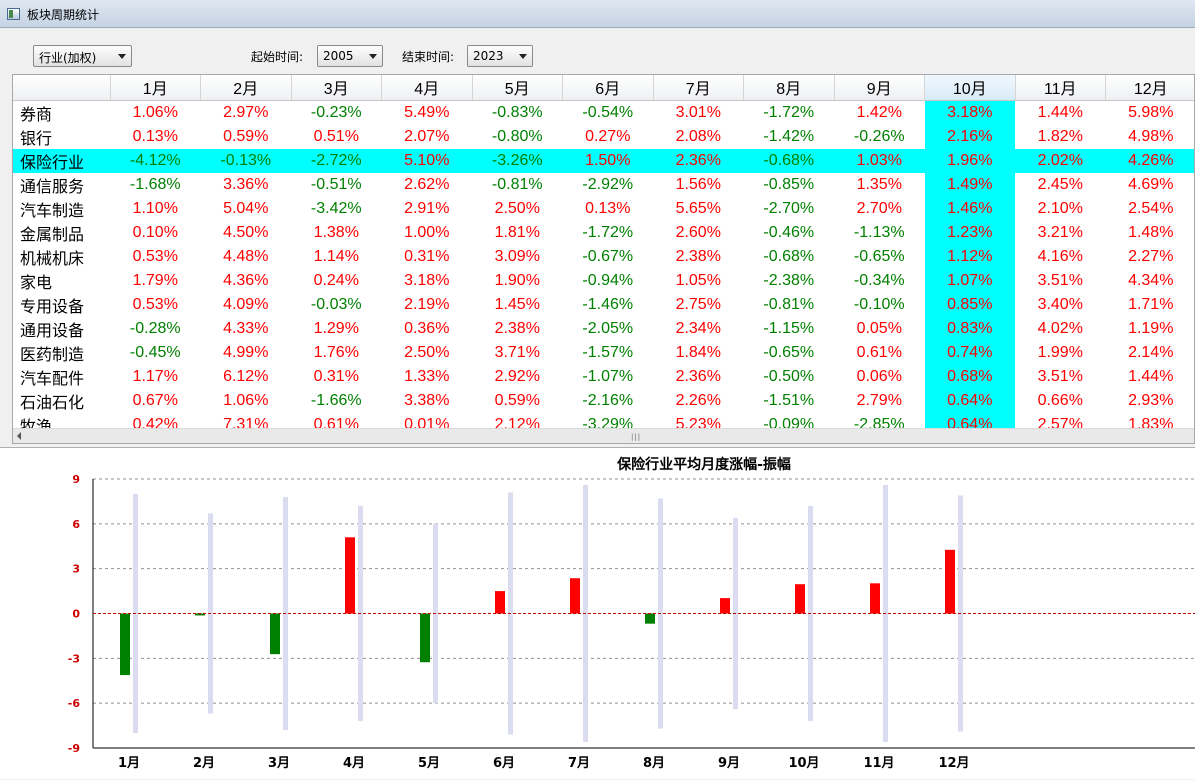 The image size is (1195, 780). I want to click on table-cell: 1.03%, so click(879, 161).